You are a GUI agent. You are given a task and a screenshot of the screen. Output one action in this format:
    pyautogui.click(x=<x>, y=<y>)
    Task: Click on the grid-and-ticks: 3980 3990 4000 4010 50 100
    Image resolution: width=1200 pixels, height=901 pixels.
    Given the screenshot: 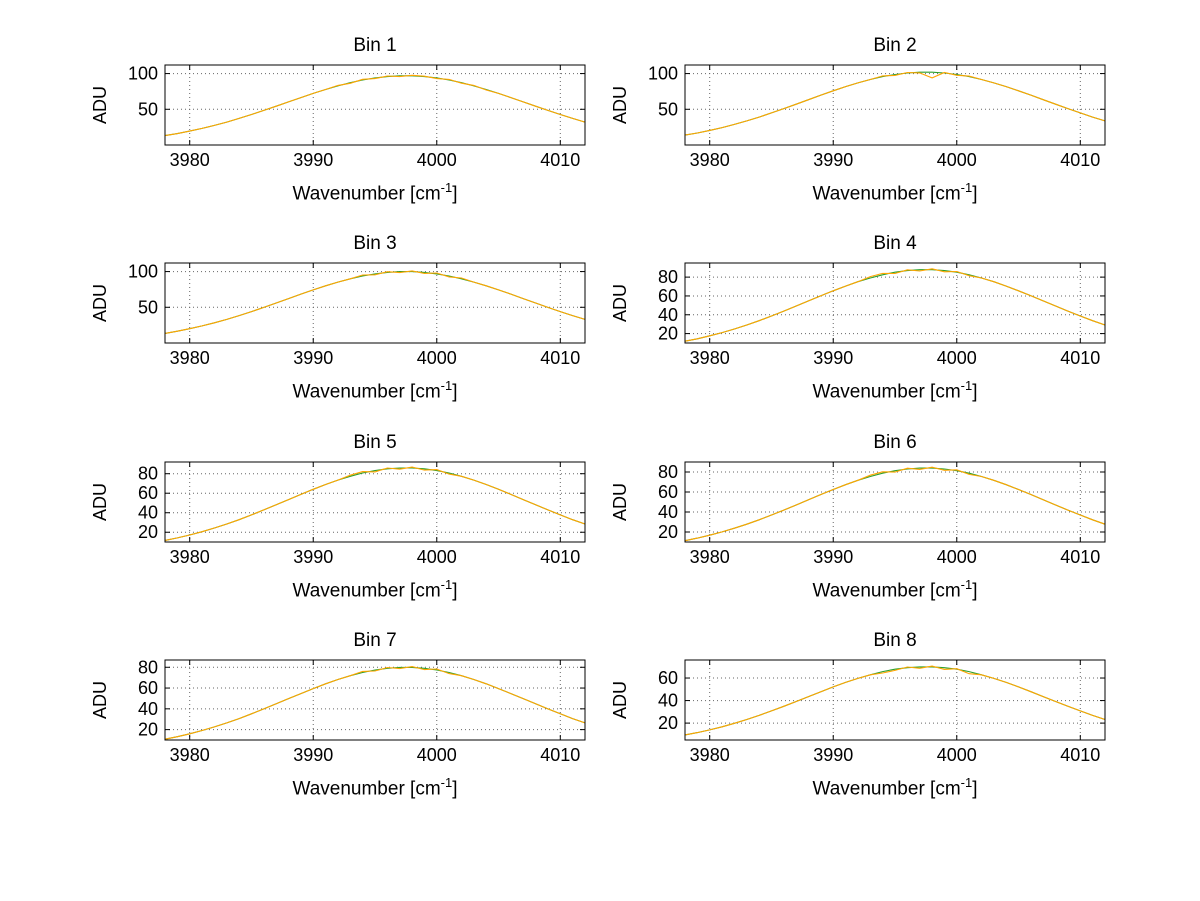 What is the action you would take?
    pyautogui.click(x=876, y=117)
    